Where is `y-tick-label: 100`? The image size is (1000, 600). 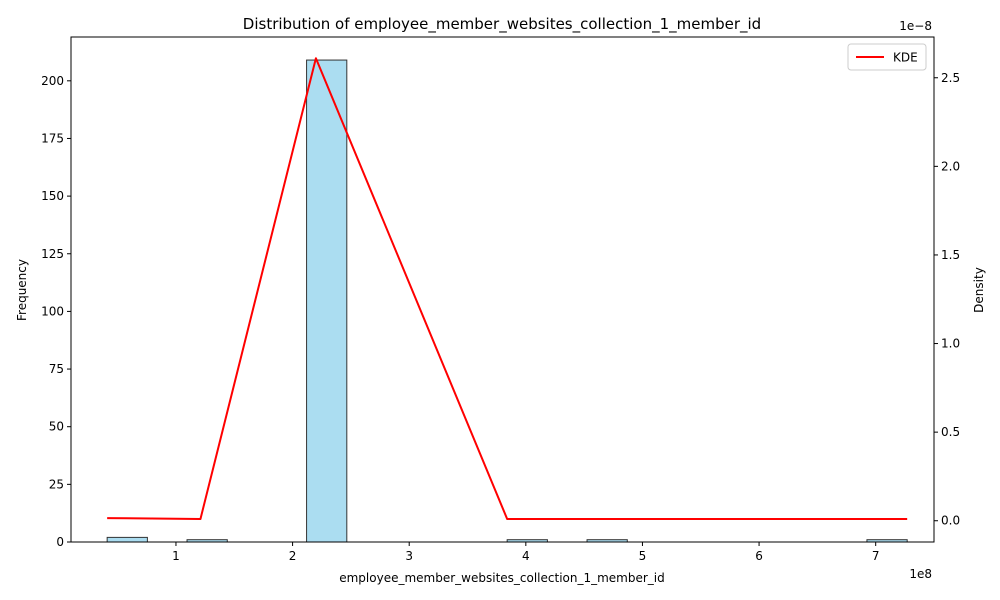 y-tick-label: 100 is located at coordinates (52, 311).